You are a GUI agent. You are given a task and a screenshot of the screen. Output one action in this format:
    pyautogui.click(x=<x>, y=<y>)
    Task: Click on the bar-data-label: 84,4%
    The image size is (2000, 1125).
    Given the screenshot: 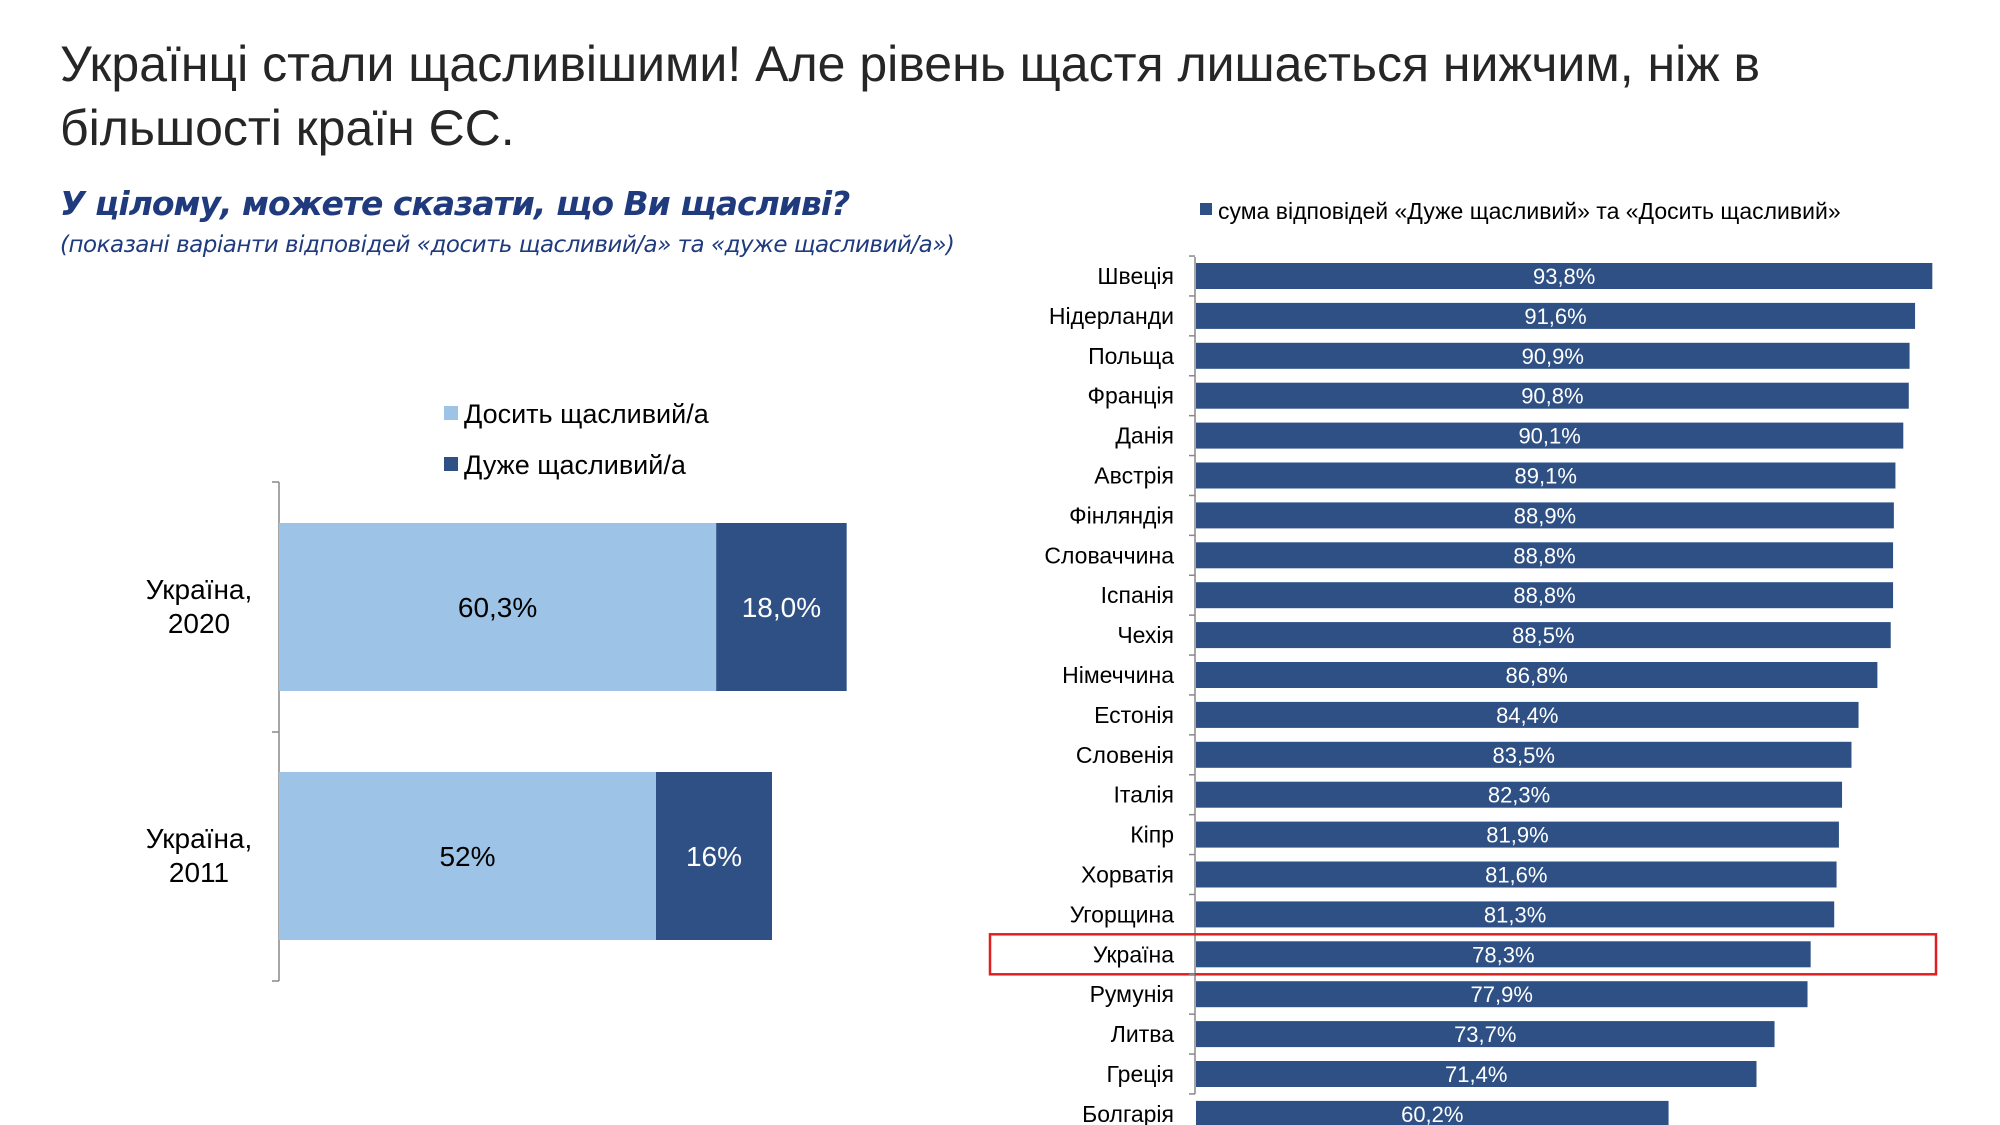 What is the action you would take?
    pyautogui.click(x=1527, y=715)
    